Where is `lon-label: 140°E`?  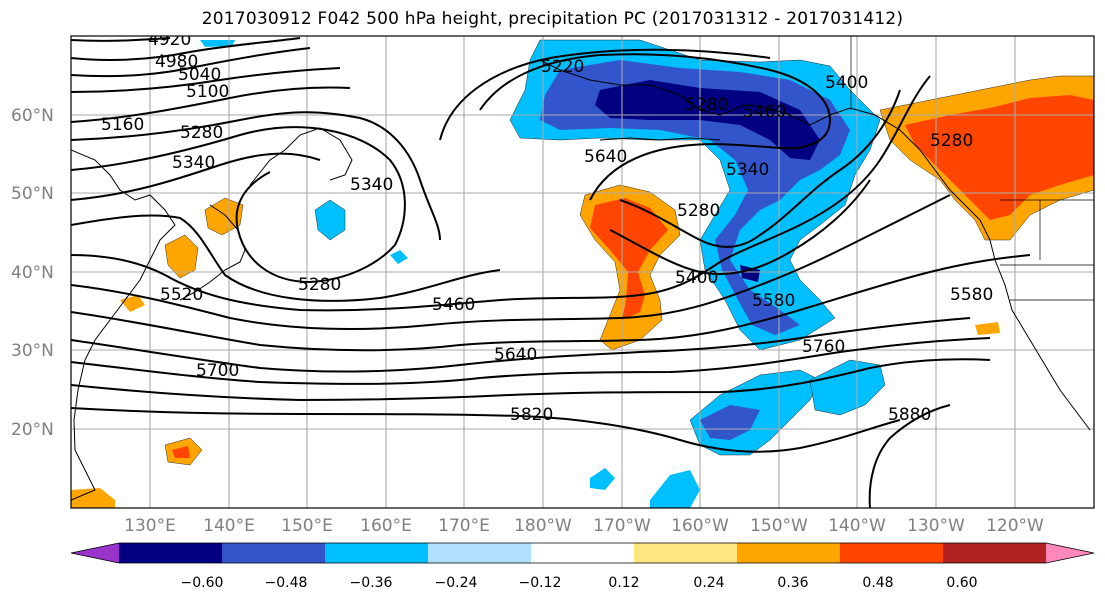
lon-label: 140°E is located at coordinates (229, 526).